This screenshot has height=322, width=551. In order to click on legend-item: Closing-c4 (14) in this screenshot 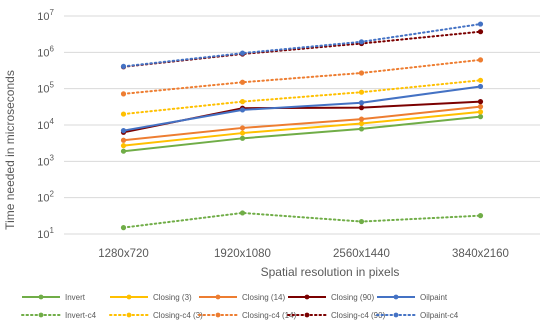, I will do `click(247, 315)`.